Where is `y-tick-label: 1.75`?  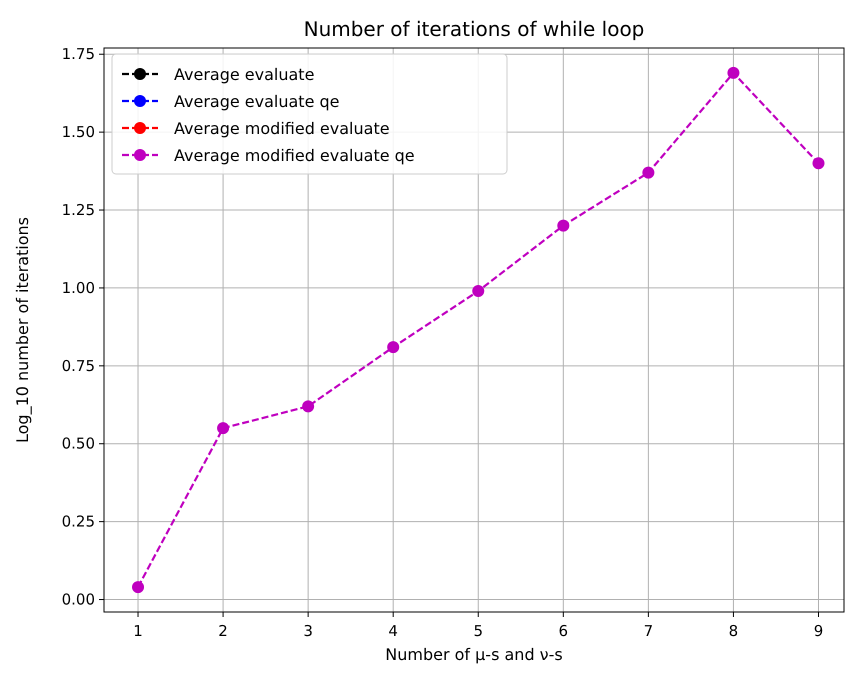
y-tick-label: 1.75 is located at coordinates (78, 54).